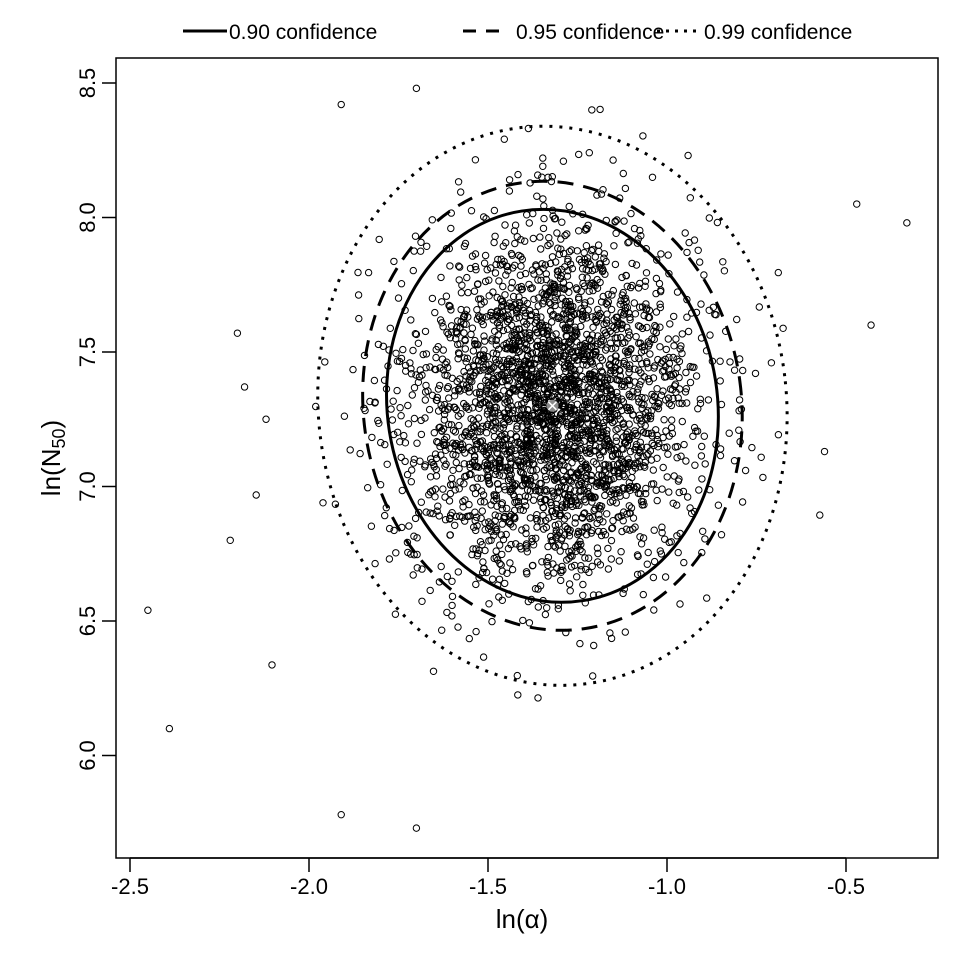 The height and width of the screenshot is (960, 960). What do you see at coordinates (309, 886) in the screenshot?
I see `x-tick-label: -2.0` at bounding box center [309, 886].